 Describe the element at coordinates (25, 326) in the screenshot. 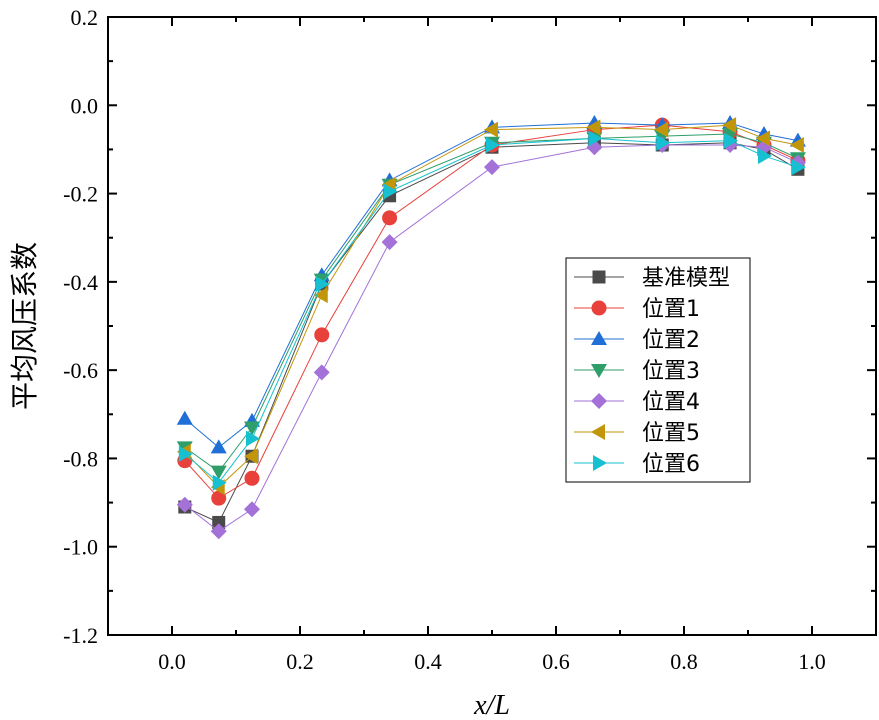

I see `y-axis-title: 平均风压系数` at that location.